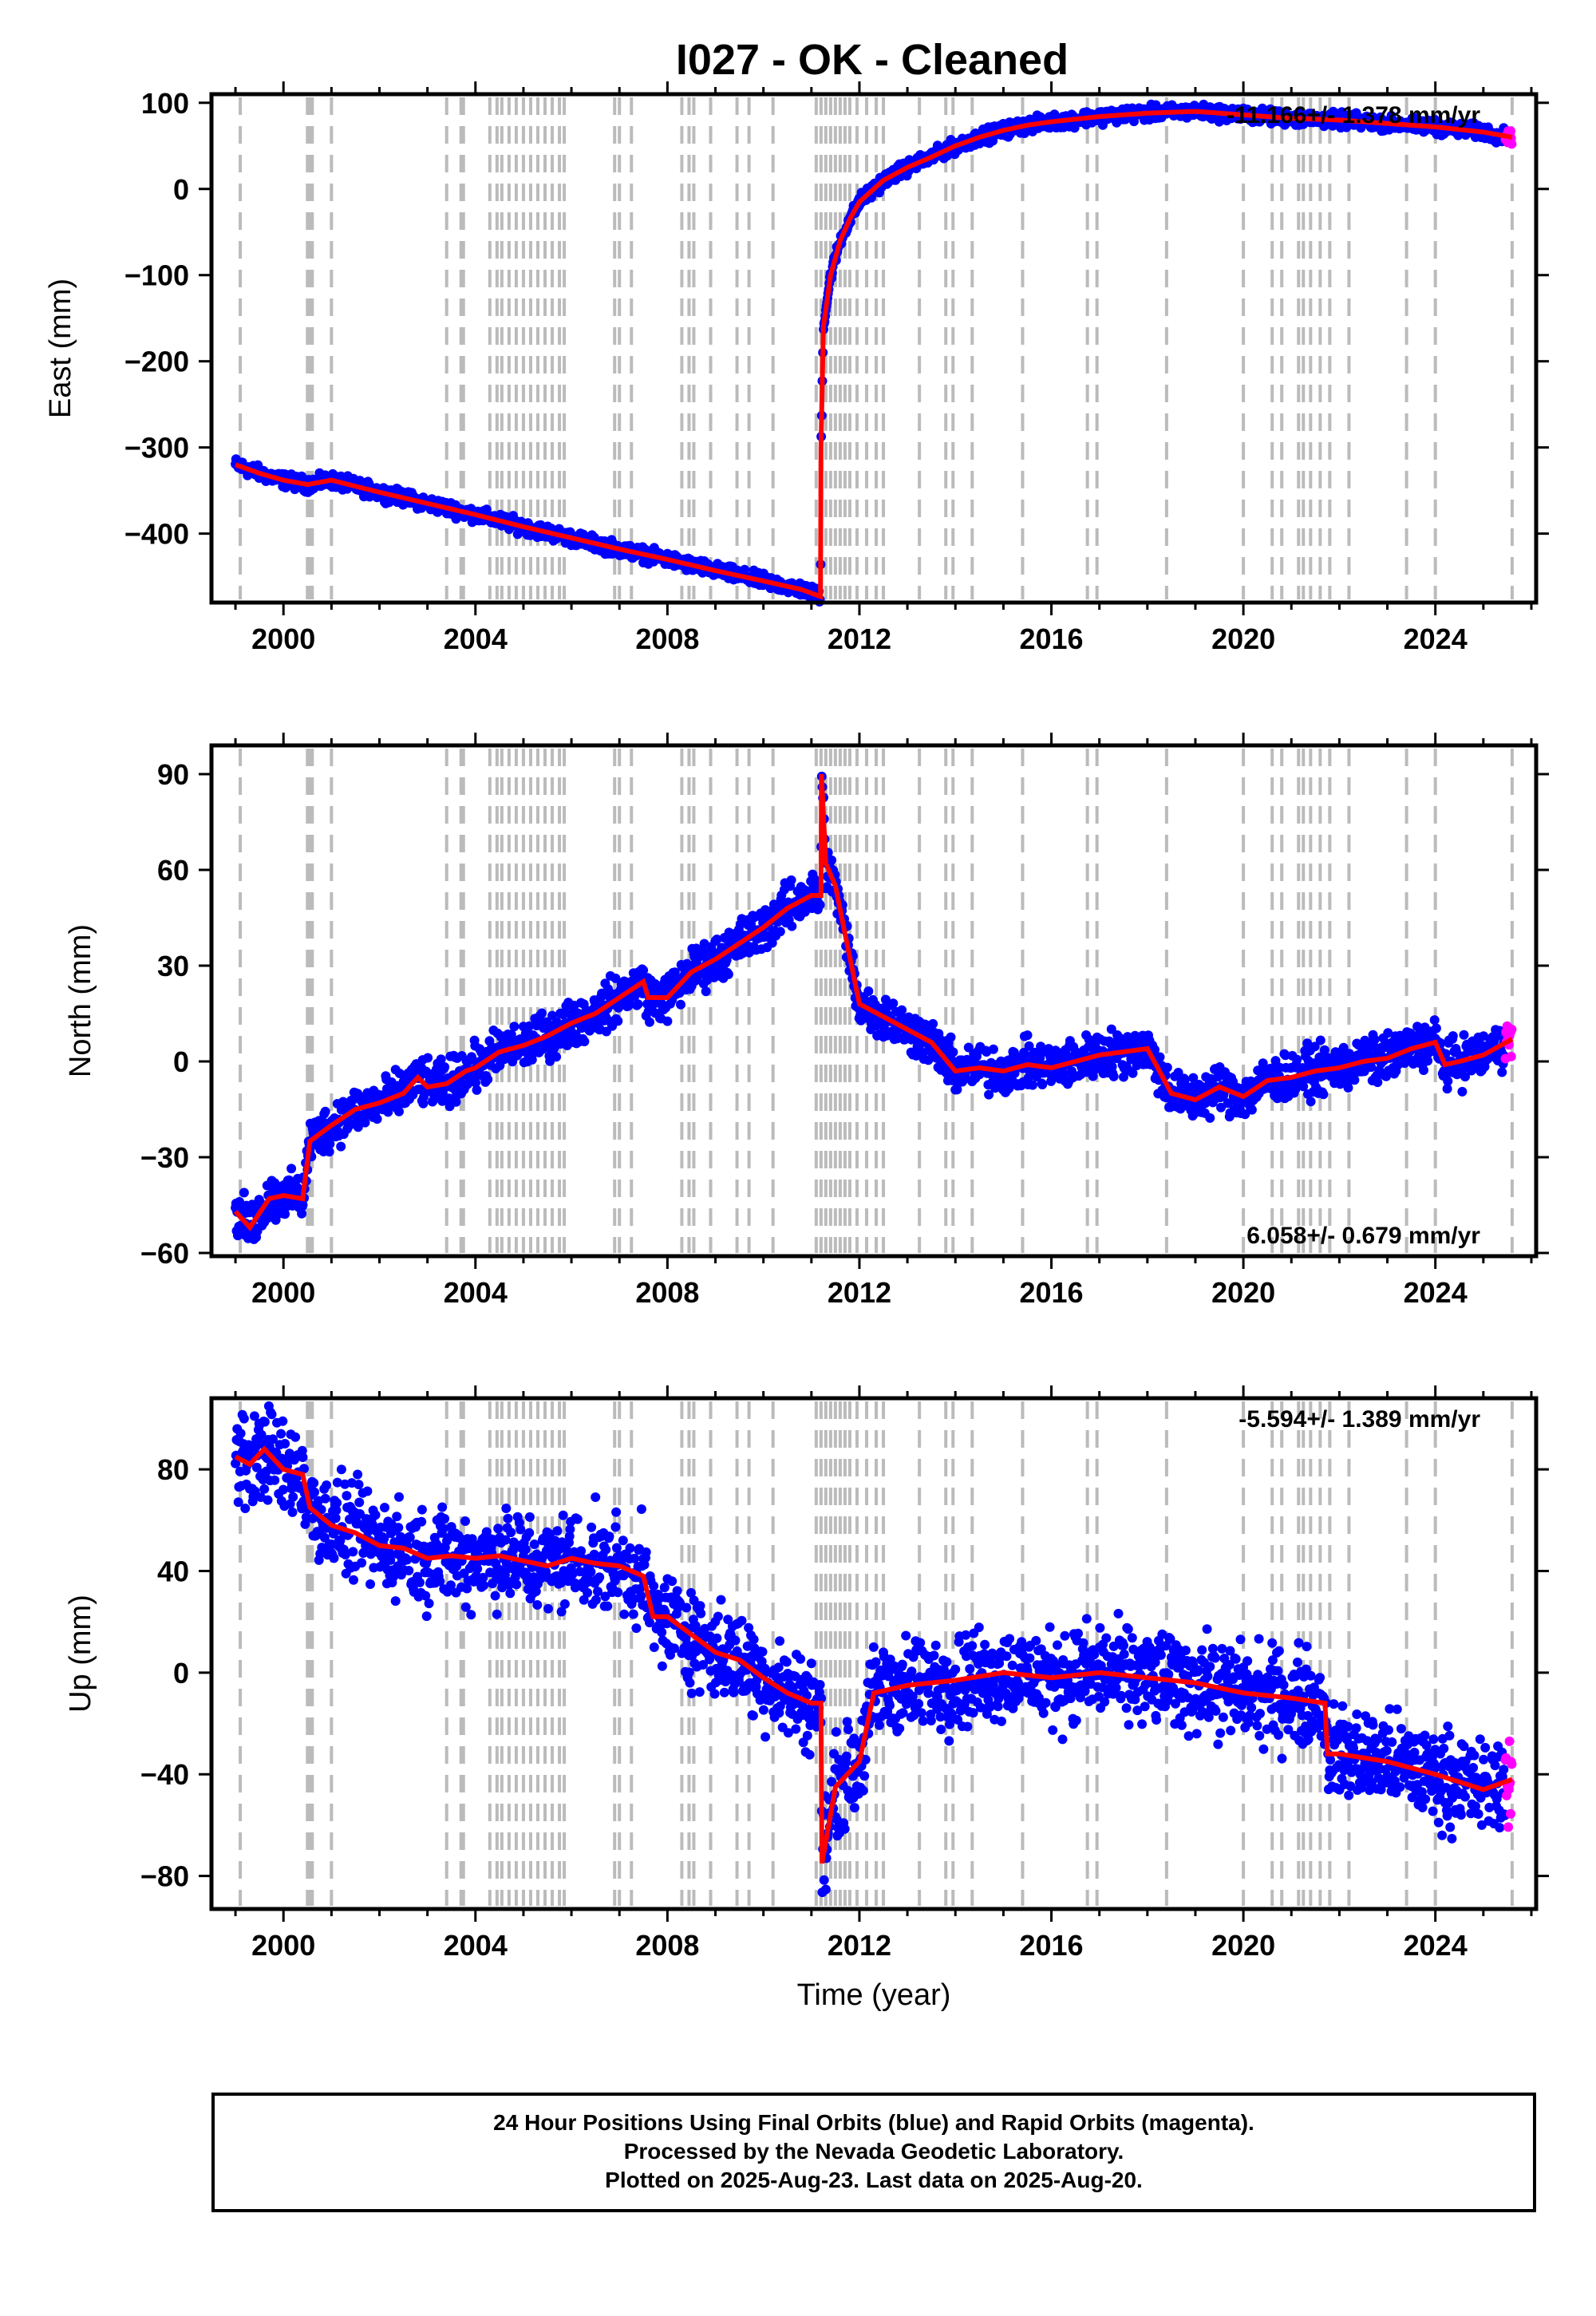  What do you see at coordinates (80, 1001) in the screenshot?
I see `y-axis-label: North (mm)` at bounding box center [80, 1001].